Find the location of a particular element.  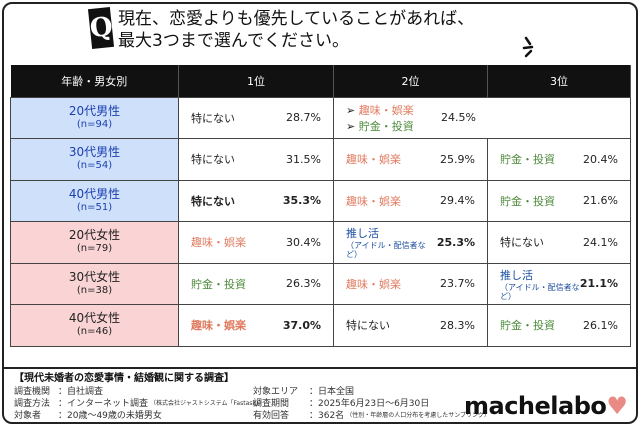

answer-percentage: 24.1% is located at coordinates (600, 242).